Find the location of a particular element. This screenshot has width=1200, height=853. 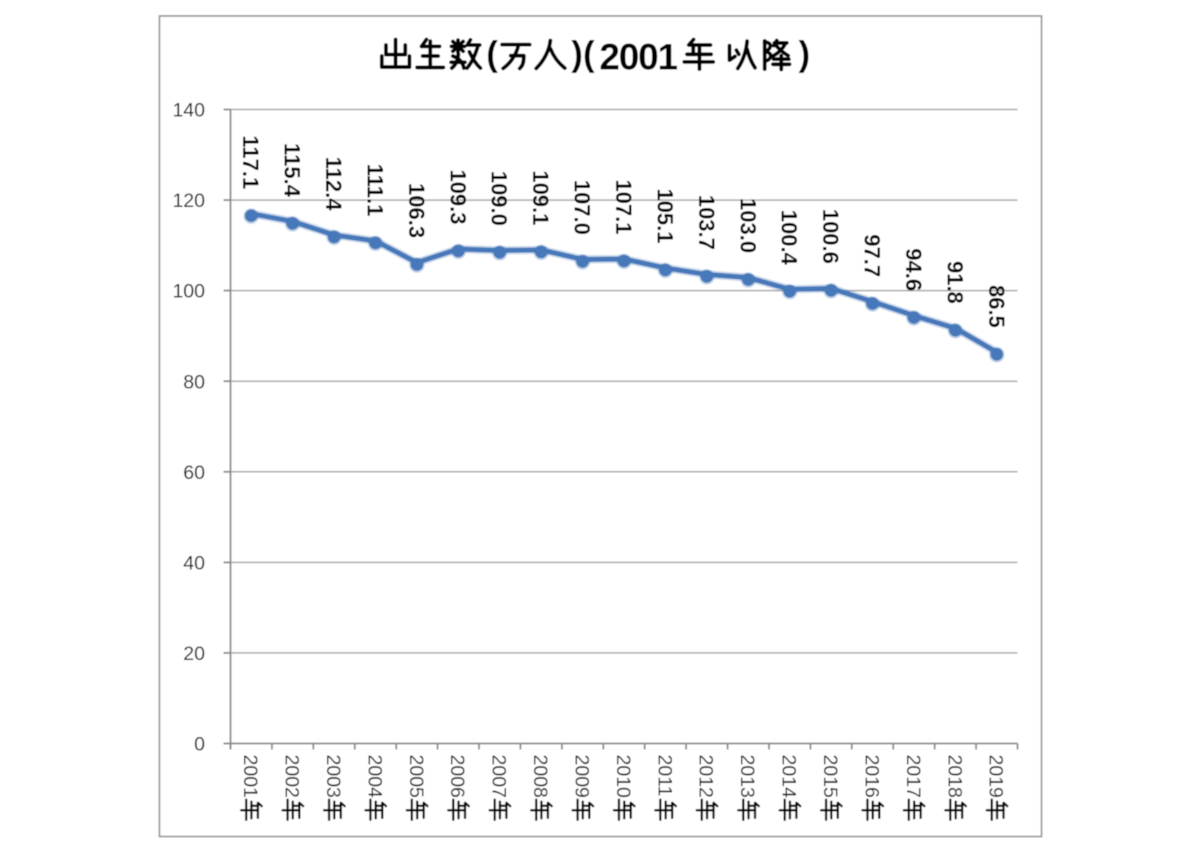

svg-text: 80 is located at coordinates (194, 382).